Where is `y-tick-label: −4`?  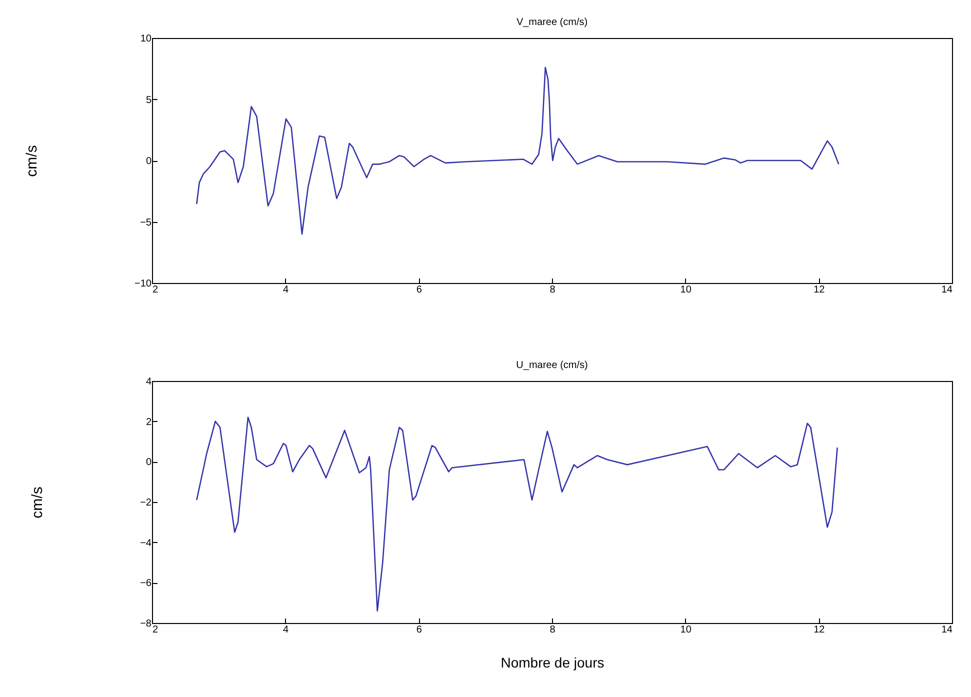
y-tick-label: −4 is located at coordinates (146, 543).